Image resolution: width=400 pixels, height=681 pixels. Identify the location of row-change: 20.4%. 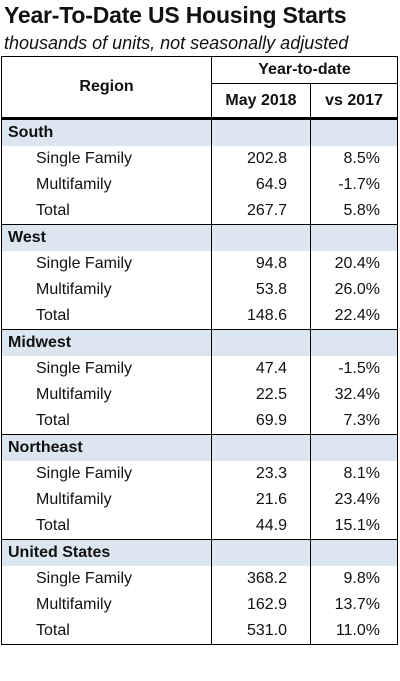
(357, 263).